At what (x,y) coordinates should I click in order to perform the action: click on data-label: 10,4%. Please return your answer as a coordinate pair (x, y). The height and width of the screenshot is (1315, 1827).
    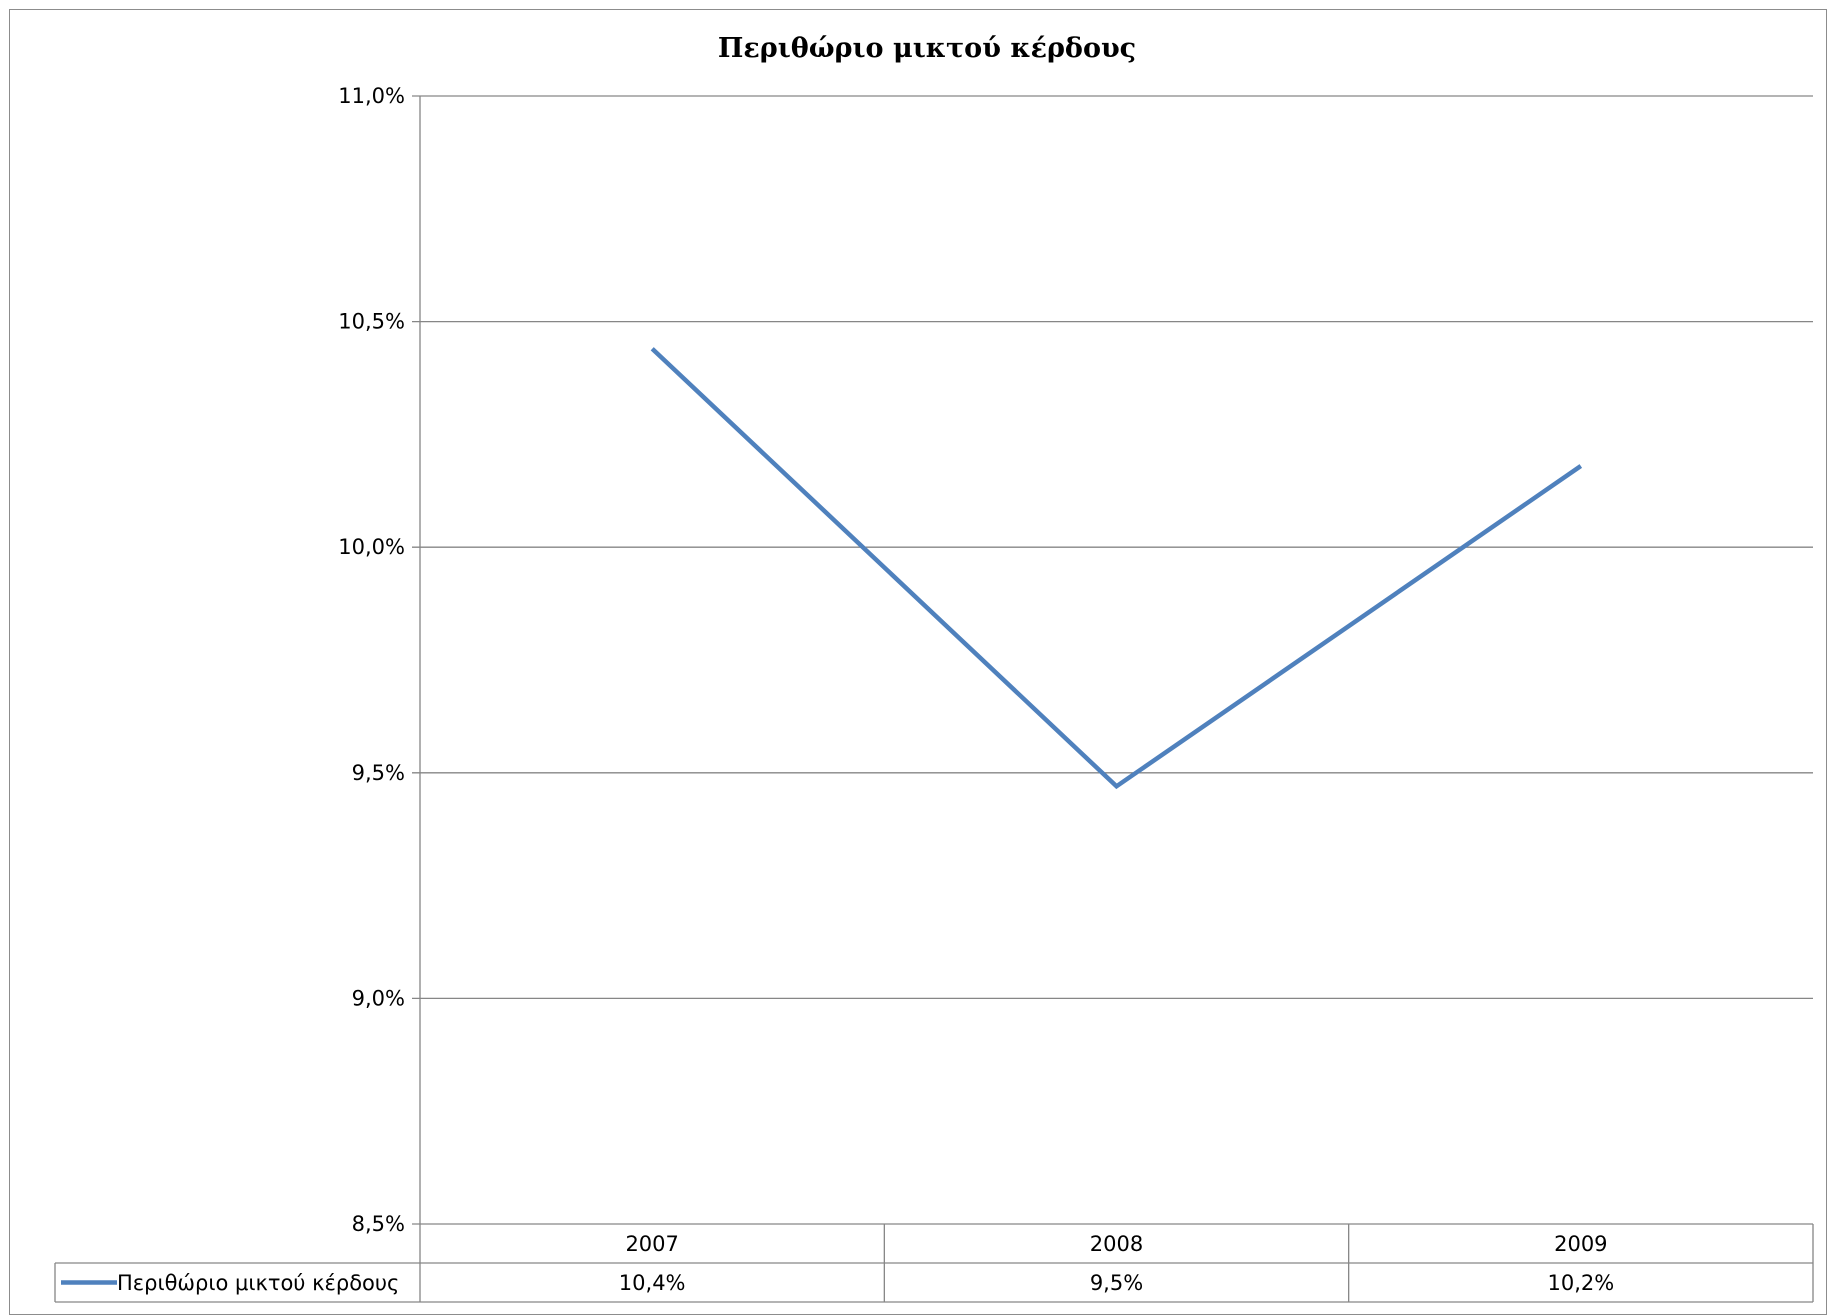
    Looking at the image, I should click on (652, 1283).